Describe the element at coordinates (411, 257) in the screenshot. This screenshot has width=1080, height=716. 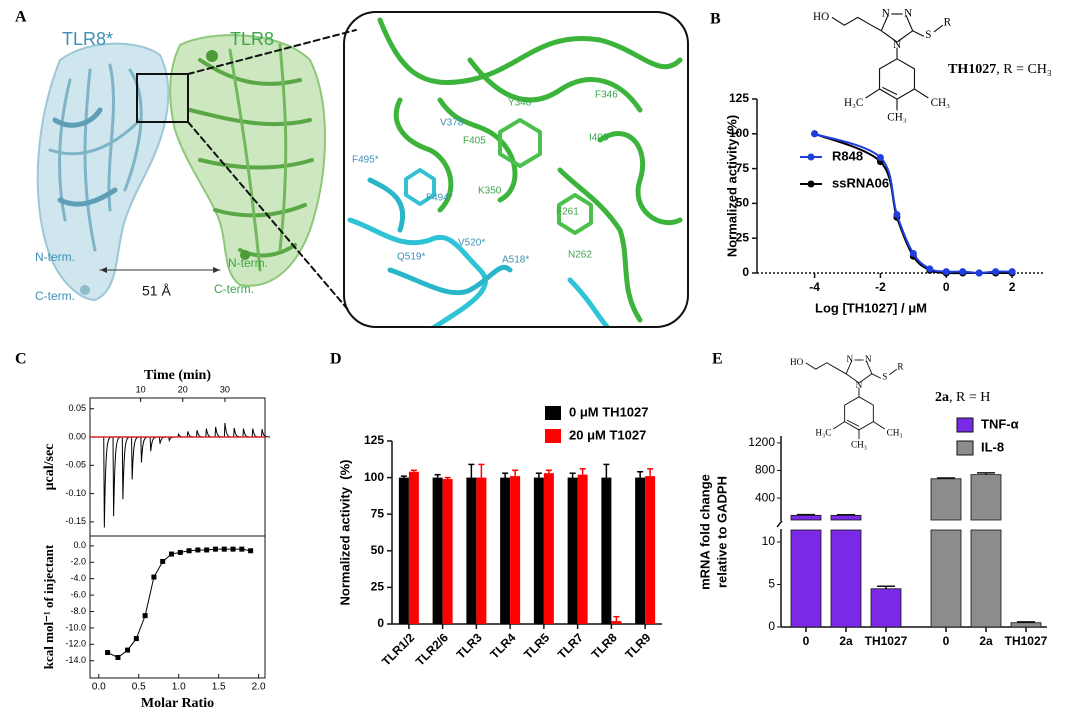
I see `inset-label: Q519*` at that location.